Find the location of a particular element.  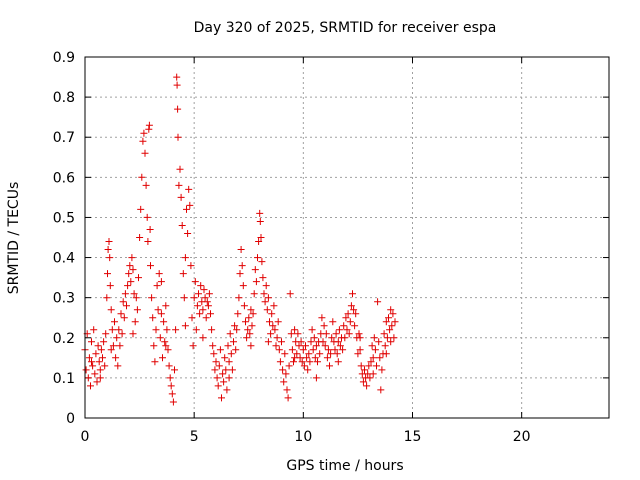

x-tick-label: 0 is located at coordinates (85, 437).